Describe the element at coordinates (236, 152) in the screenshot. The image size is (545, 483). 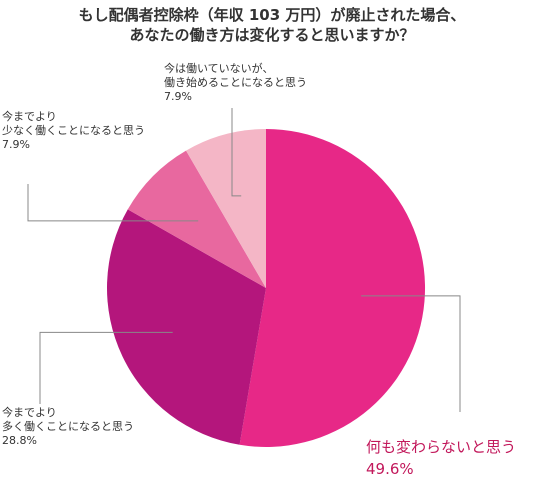
I see `leader-line-start-working` at that location.